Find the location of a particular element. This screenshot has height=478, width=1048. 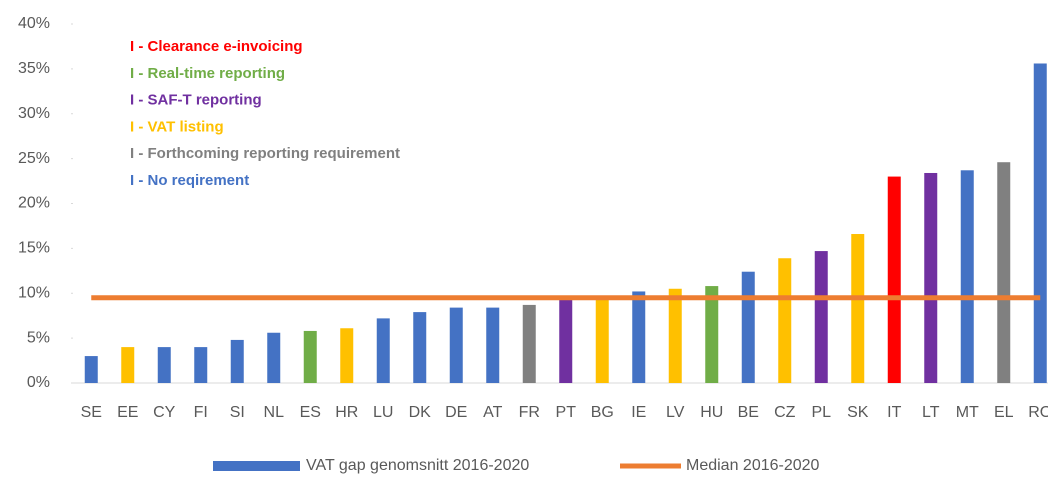

x-tick-label: ES is located at coordinates (310, 412).